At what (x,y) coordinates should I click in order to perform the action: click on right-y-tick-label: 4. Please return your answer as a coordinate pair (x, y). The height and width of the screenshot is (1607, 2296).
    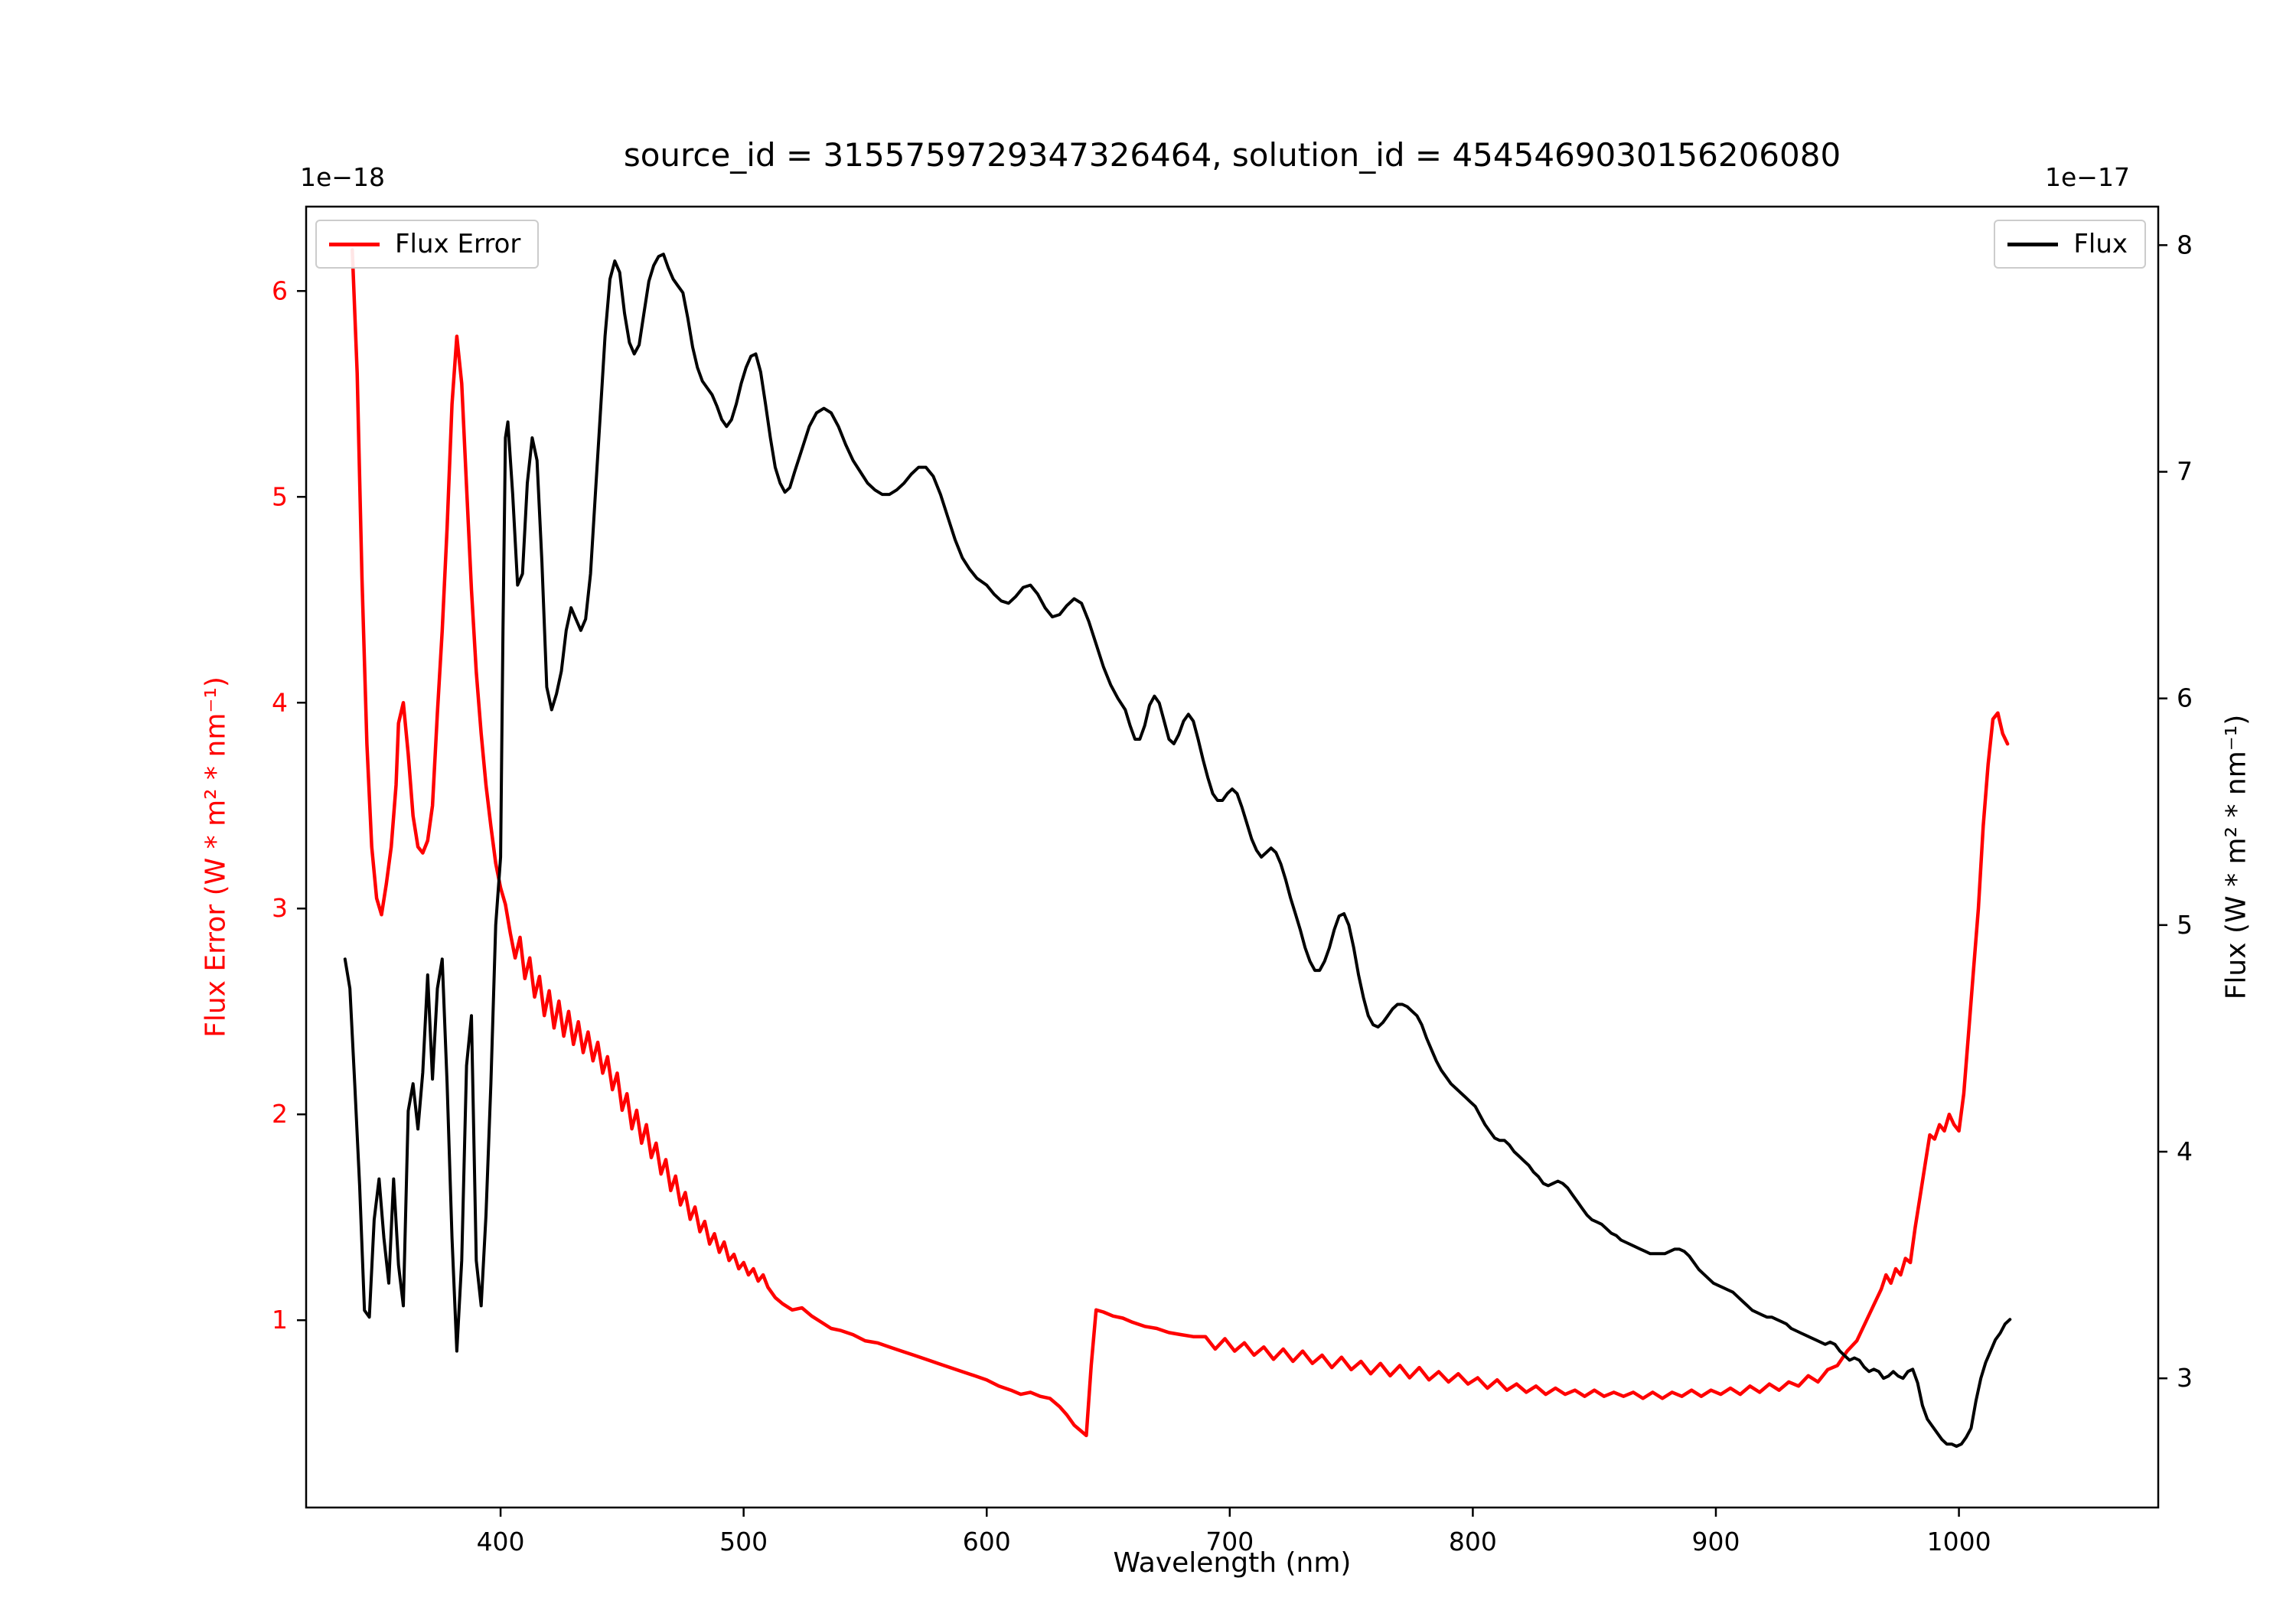
    Looking at the image, I should click on (2185, 1151).